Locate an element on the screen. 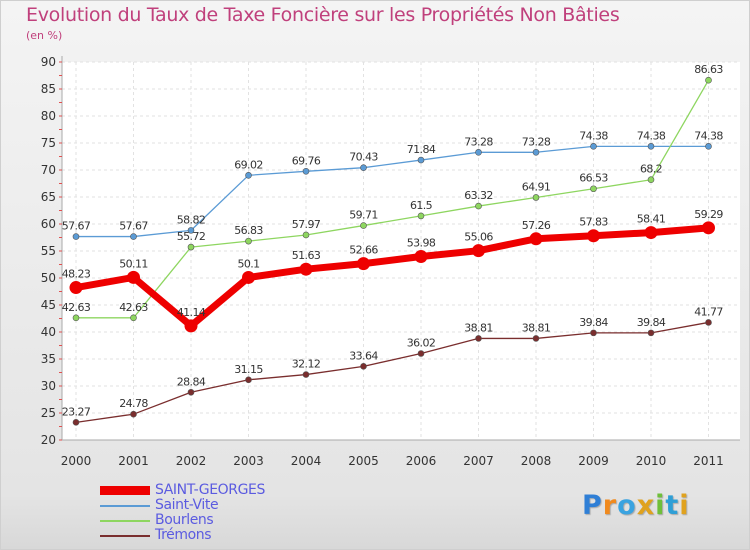 The width and height of the screenshot is (750, 550). data-label-tremons: 36.02 is located at coordinates (421, 342).